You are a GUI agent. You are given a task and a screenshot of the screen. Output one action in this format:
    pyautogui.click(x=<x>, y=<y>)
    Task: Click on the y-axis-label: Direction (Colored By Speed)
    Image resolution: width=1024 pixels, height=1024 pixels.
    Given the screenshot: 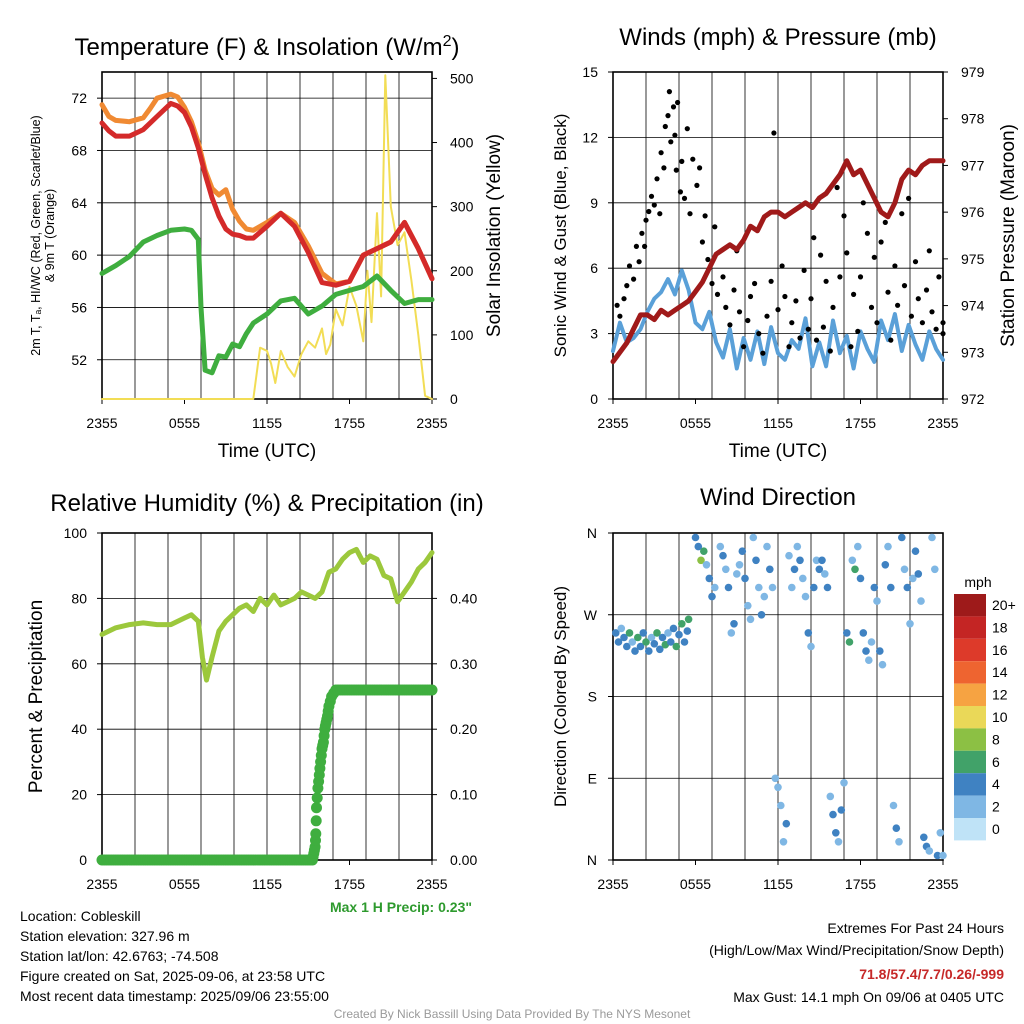 What is the action you would take?
    pyautogui.click(x=560, y=696)
    